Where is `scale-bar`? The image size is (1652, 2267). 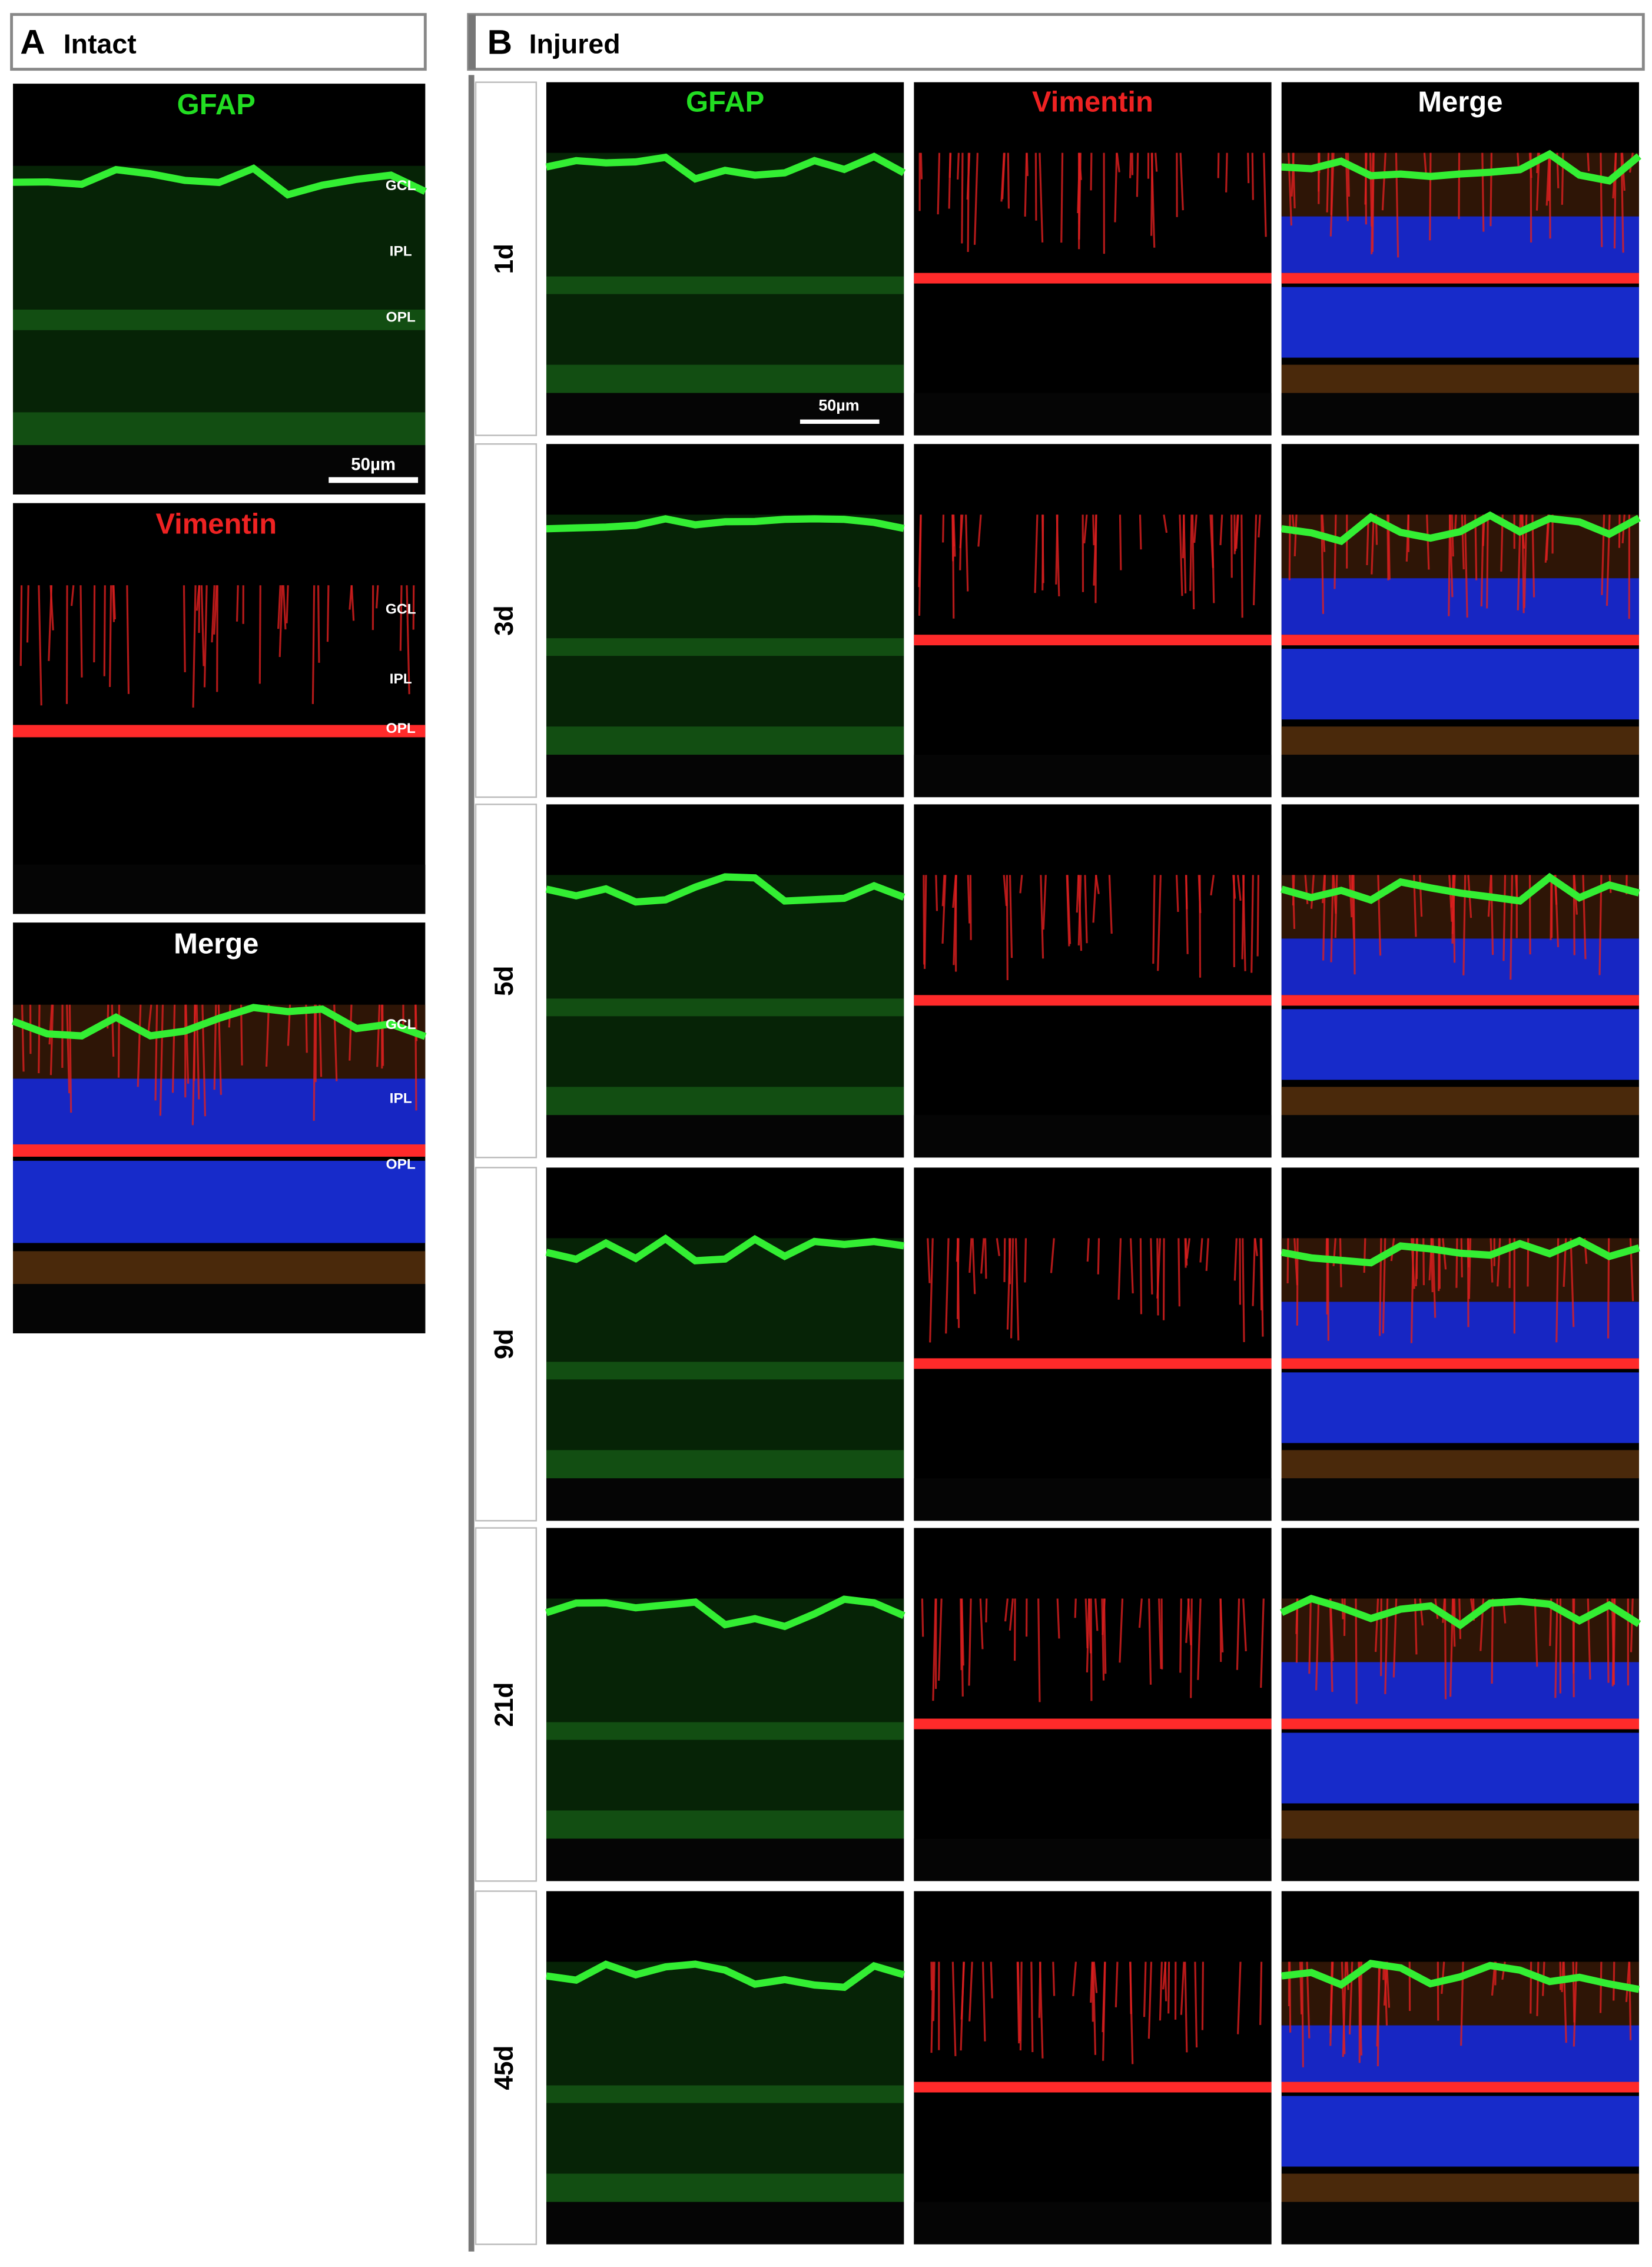 scale-bar is located at coordinates (840, 421).